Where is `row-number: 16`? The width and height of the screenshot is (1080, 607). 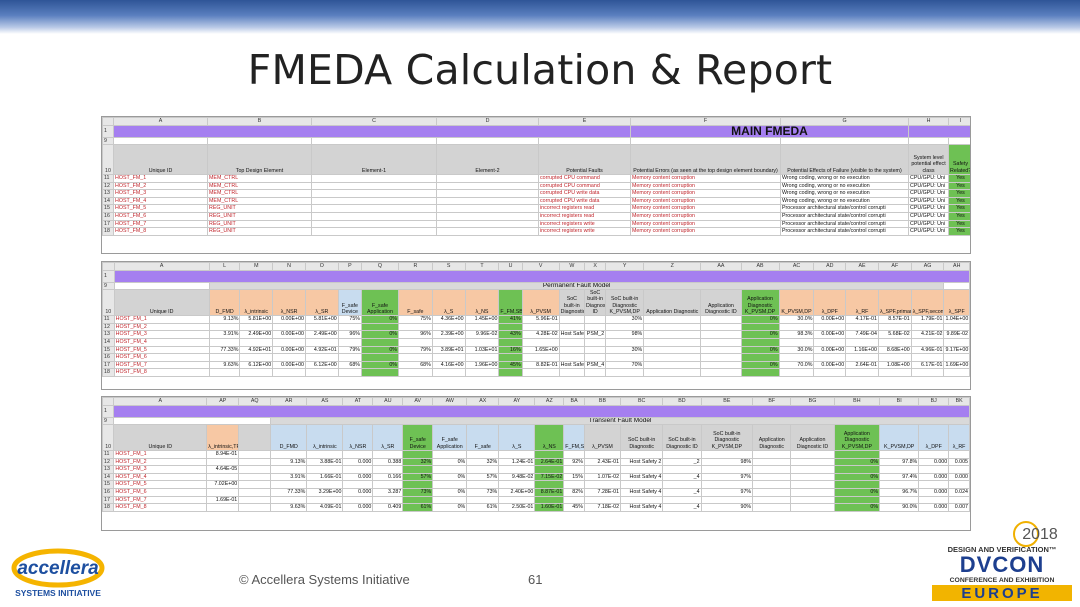 row-number: 16 is located at coordinates (108, 357).